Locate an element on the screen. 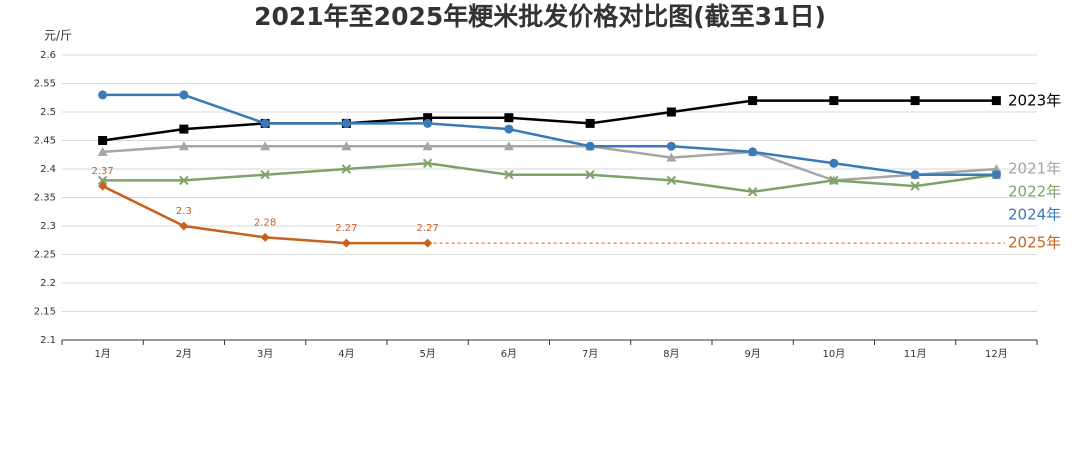 The image size is (1080, 449). data-label: 2.37 is located at coordinates (102, 171).